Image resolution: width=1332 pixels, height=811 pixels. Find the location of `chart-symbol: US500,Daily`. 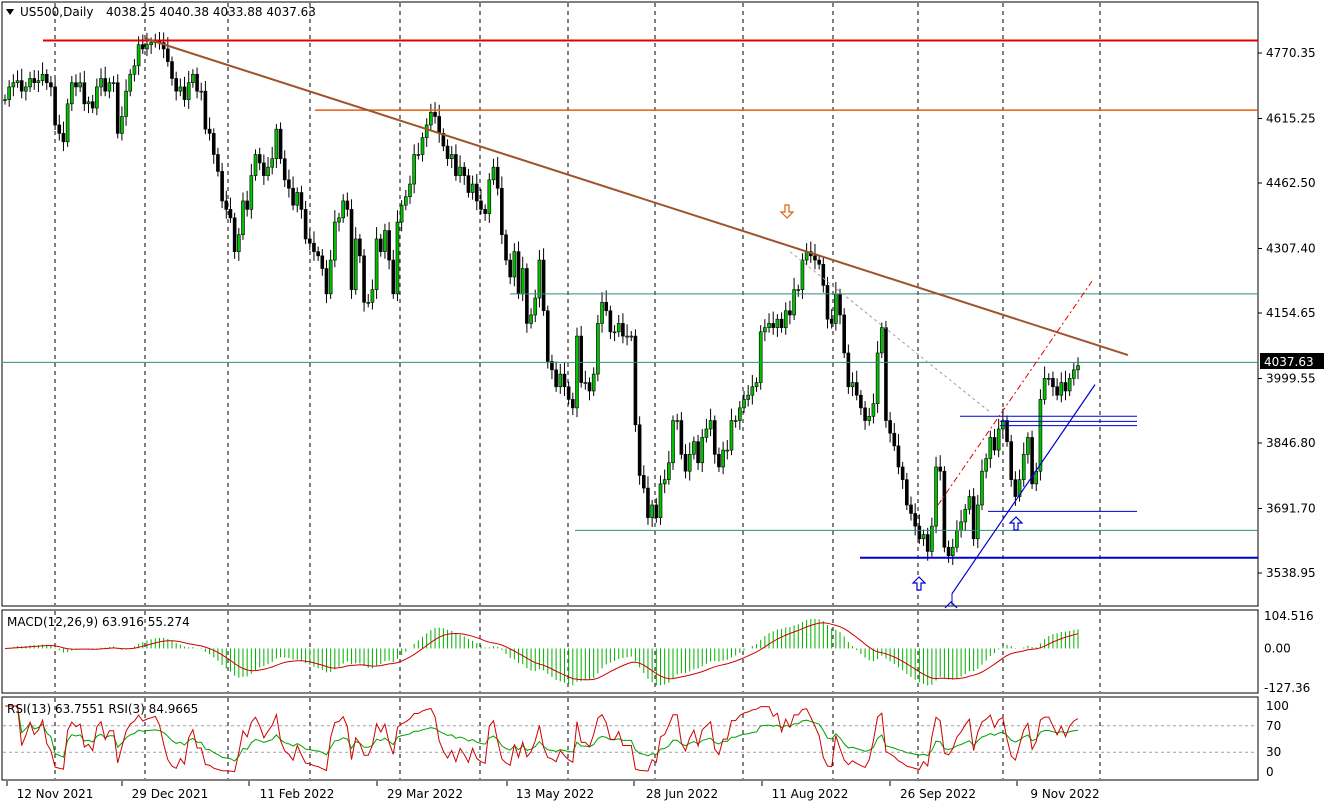

chart-symbol: US500,Daily is located at coordinates (56, 12).